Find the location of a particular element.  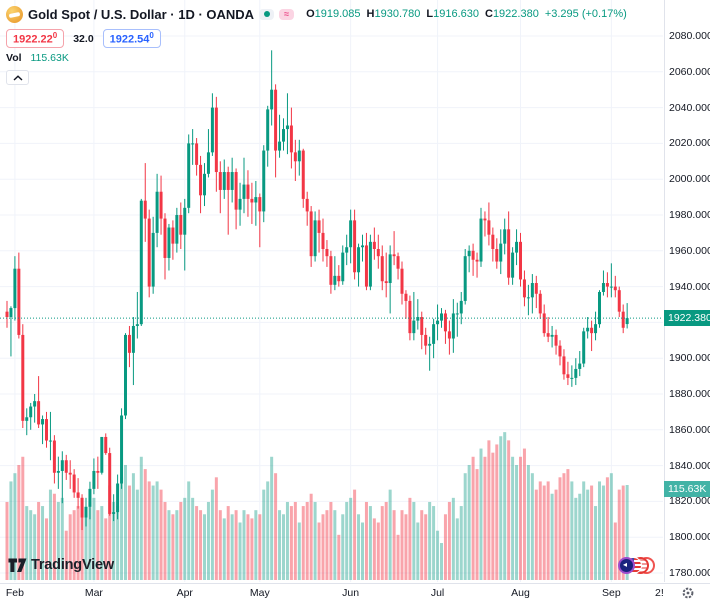

price-tick-label: 2080.000 is located at coordinates (689, 36).